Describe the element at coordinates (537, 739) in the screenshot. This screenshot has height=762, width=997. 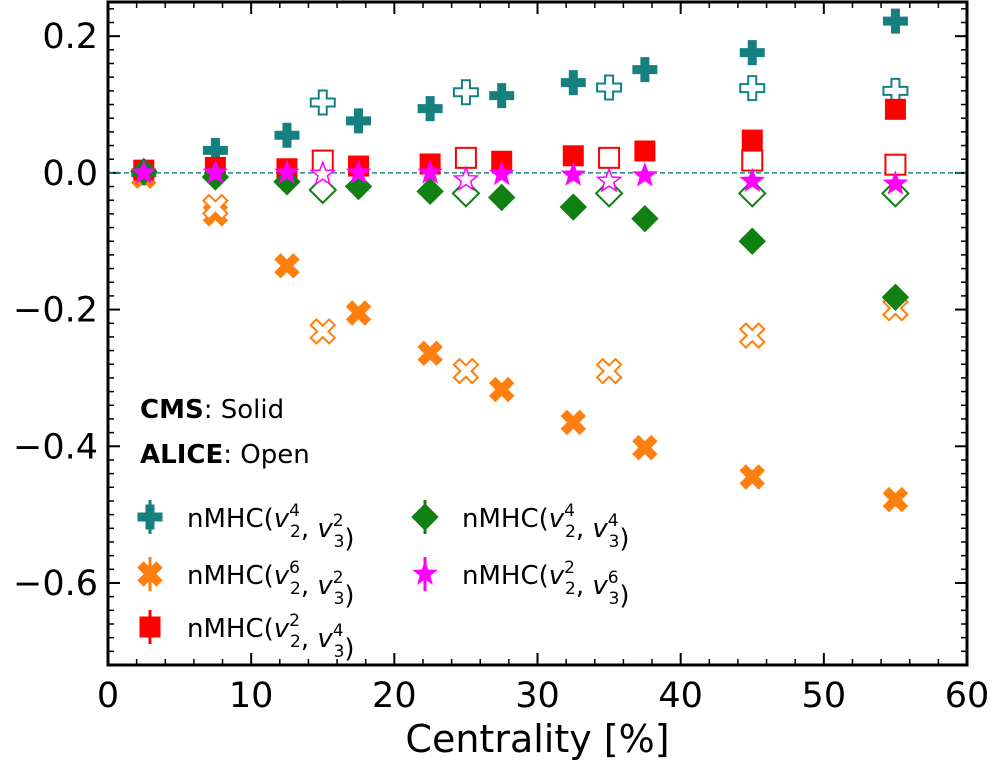
I see `x-axis-title: Centrality [%]` at that location.